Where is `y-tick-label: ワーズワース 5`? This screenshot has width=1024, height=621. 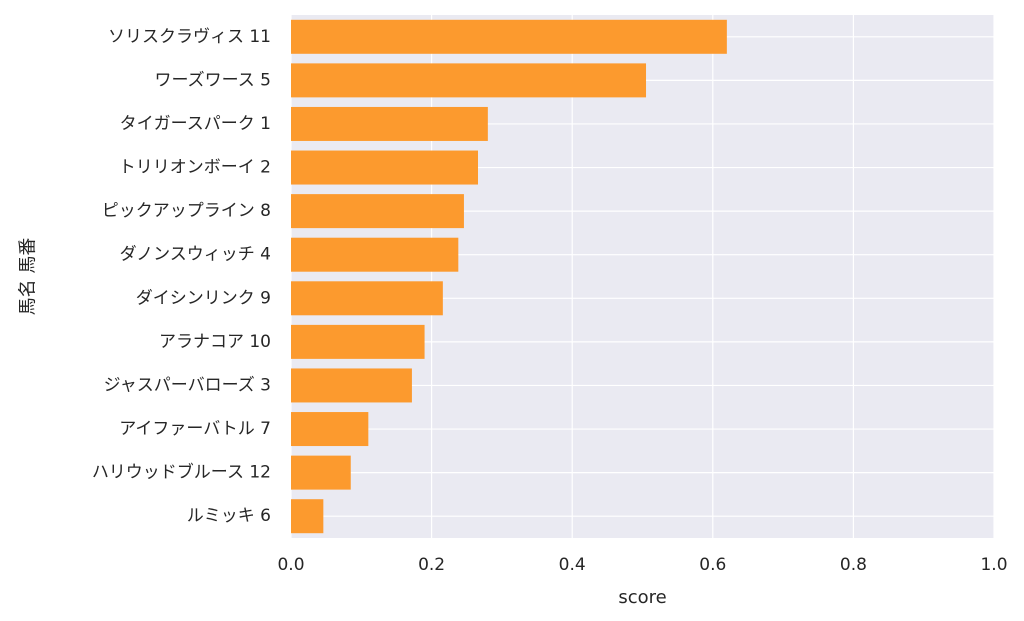
y-tick-label: ワーズワース 5 is located at coordinates (212, 80).